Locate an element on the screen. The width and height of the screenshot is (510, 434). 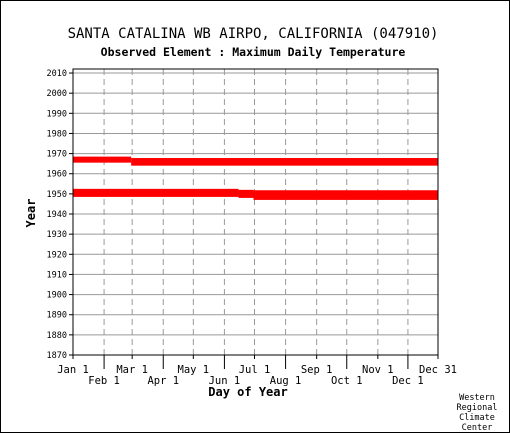
y-tick-label: 1960 is located at coordinates (57, 175).